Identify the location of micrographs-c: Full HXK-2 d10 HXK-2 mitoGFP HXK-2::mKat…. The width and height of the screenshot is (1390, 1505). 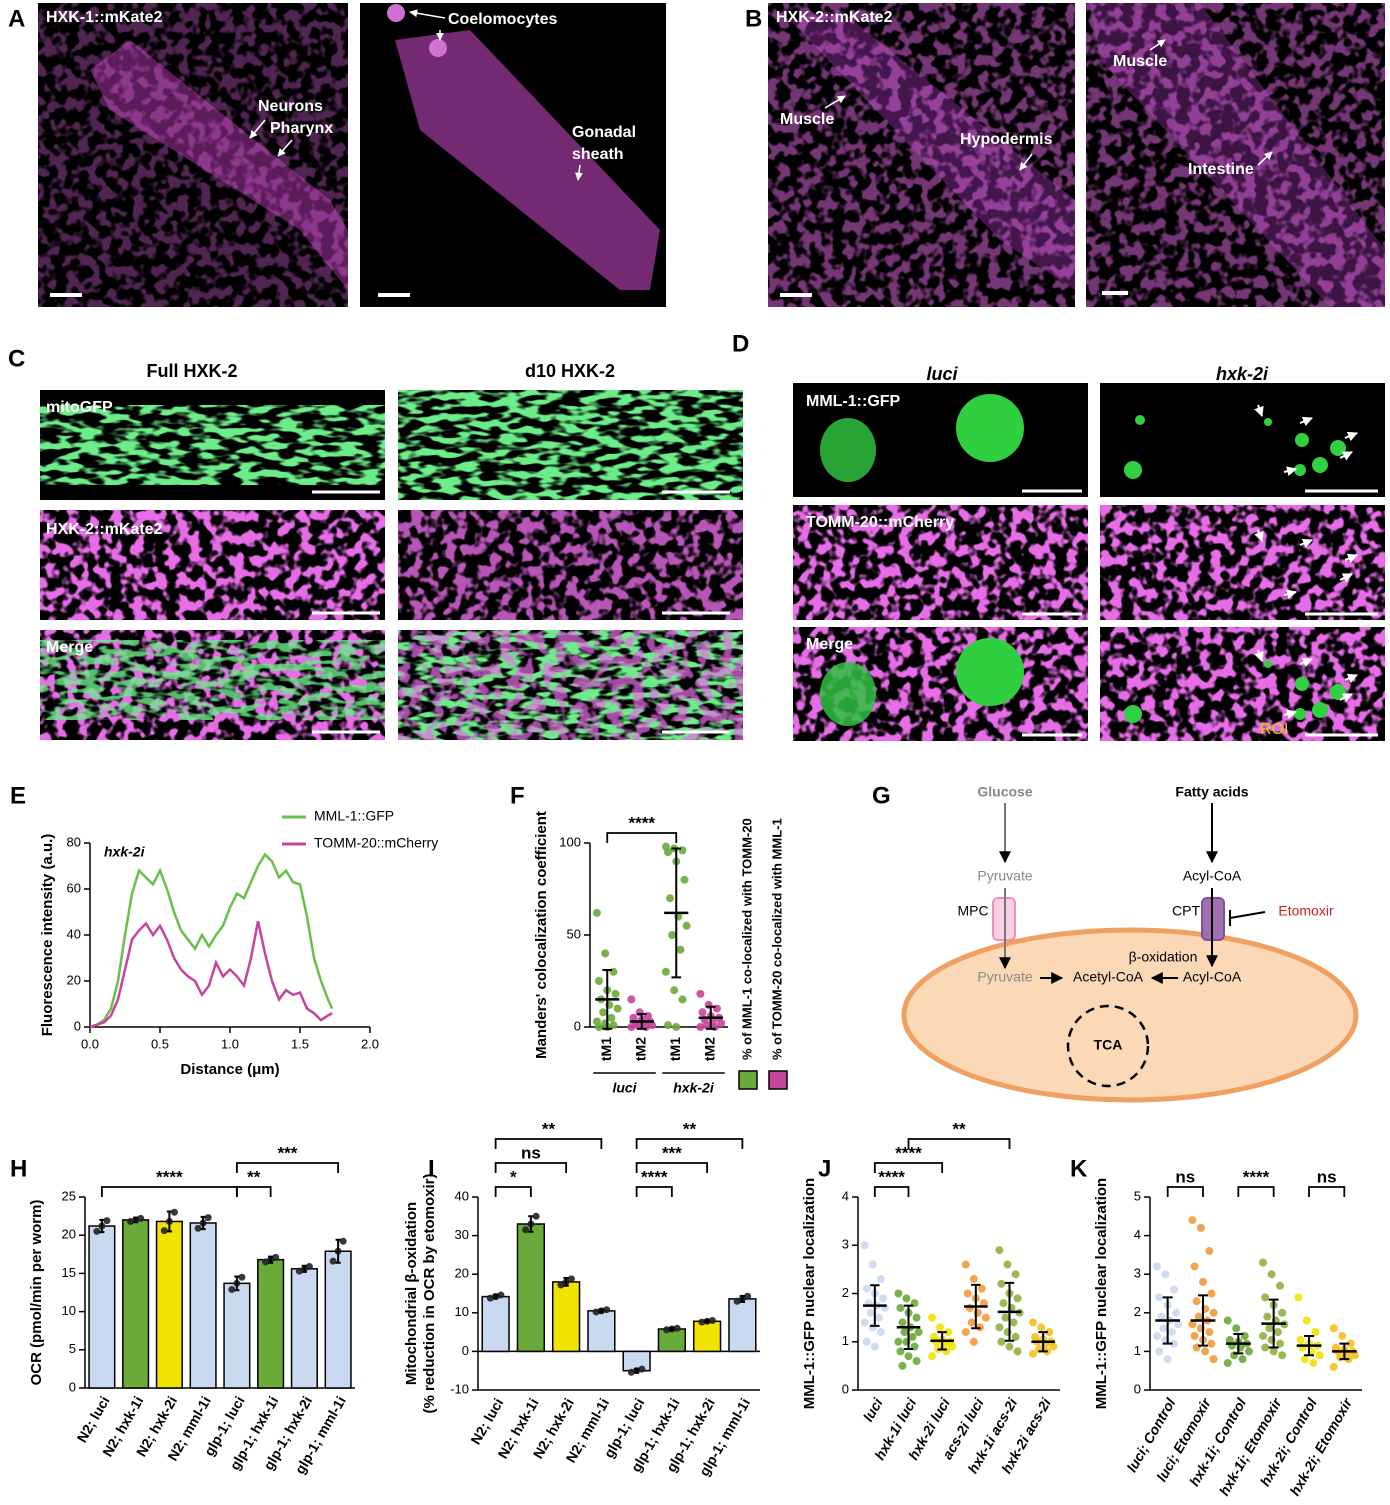
(391, 550).